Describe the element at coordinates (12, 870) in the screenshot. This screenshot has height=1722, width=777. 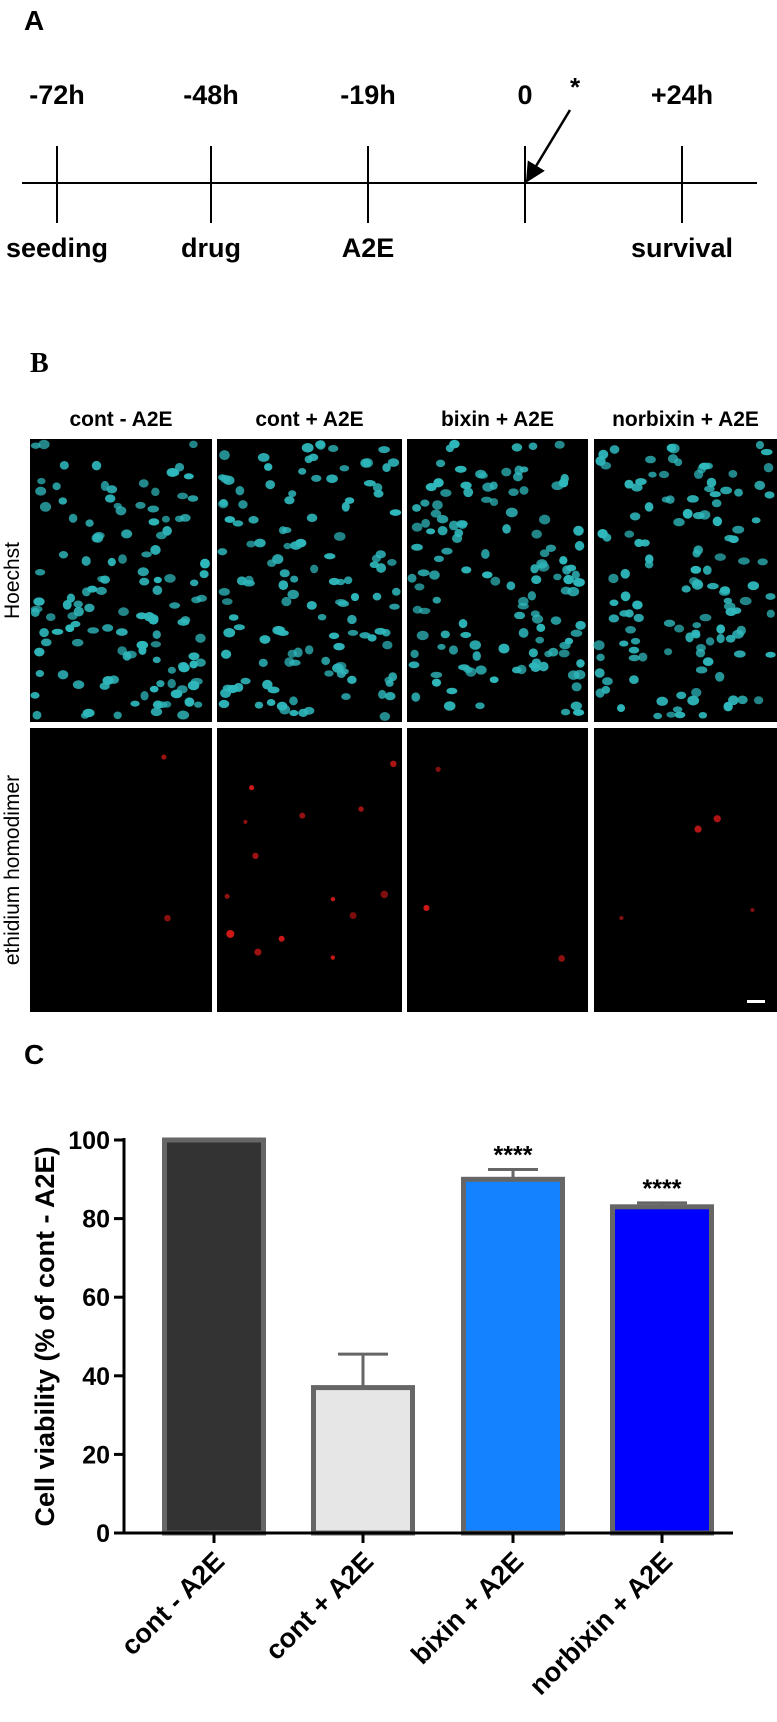
I see `row-label: ethidium homodimer` at that location.